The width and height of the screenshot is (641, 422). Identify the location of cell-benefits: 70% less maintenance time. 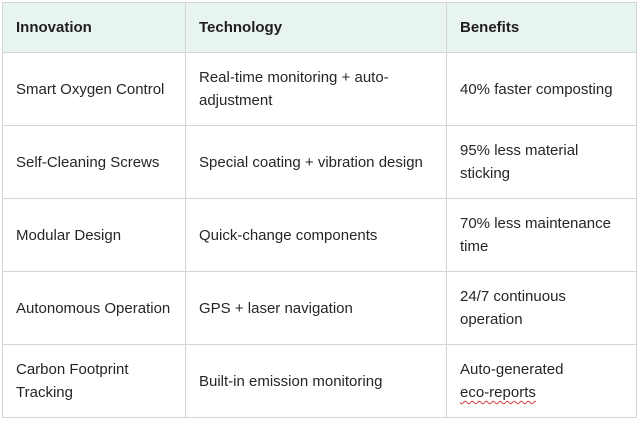
(541, 235).